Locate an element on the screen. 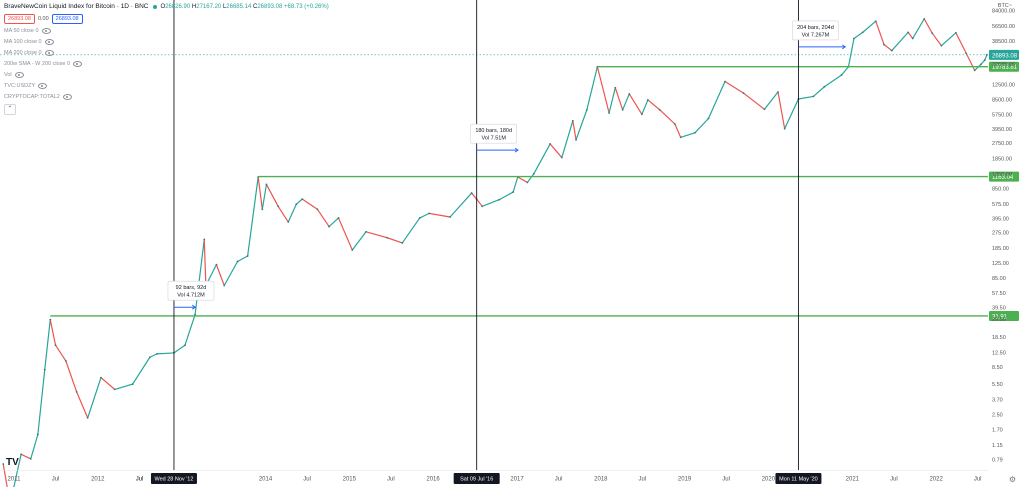 The height and width of the screenshot is (487, 1024). order-price-boxes: 26893.08 0.00 26893.08 is located at coordinates (43, 19).